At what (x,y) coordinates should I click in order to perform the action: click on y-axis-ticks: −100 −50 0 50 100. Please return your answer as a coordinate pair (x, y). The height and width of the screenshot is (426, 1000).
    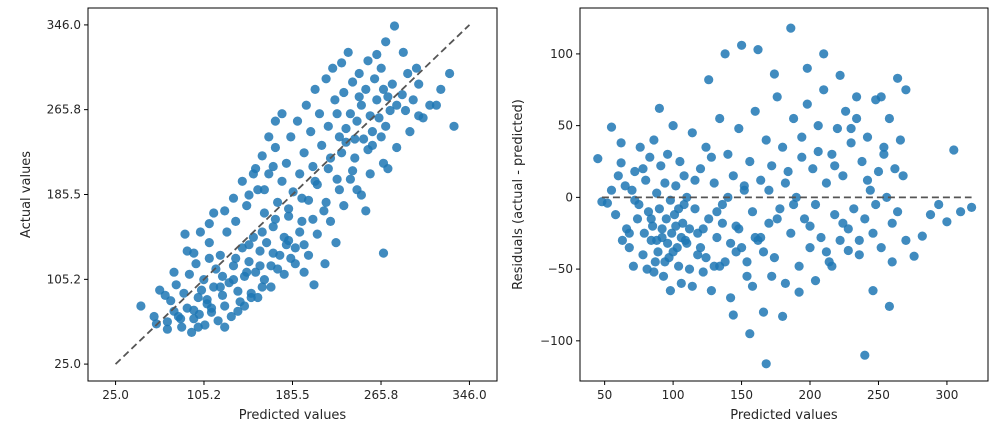
    Looking at the image, I should click on (560, 197).